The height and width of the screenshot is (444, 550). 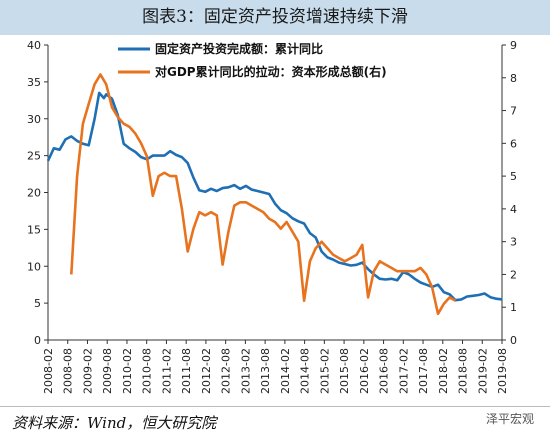 I want to click on x-tick-label: 2014-08, so click(x=305, y=371).